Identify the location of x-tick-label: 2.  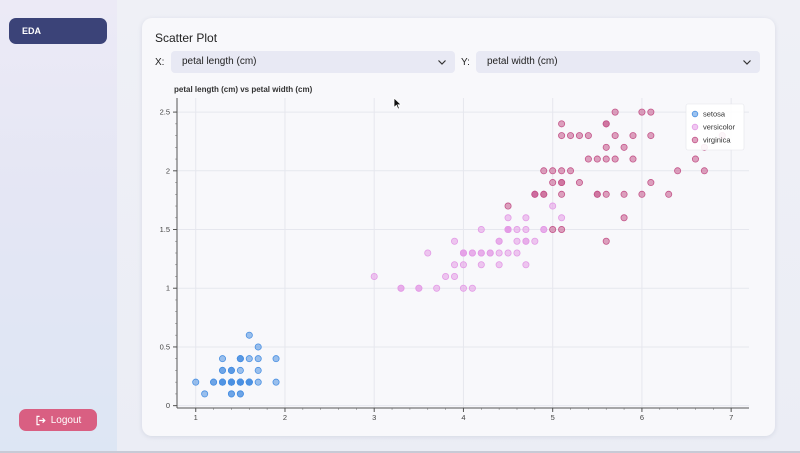
(285, 417).